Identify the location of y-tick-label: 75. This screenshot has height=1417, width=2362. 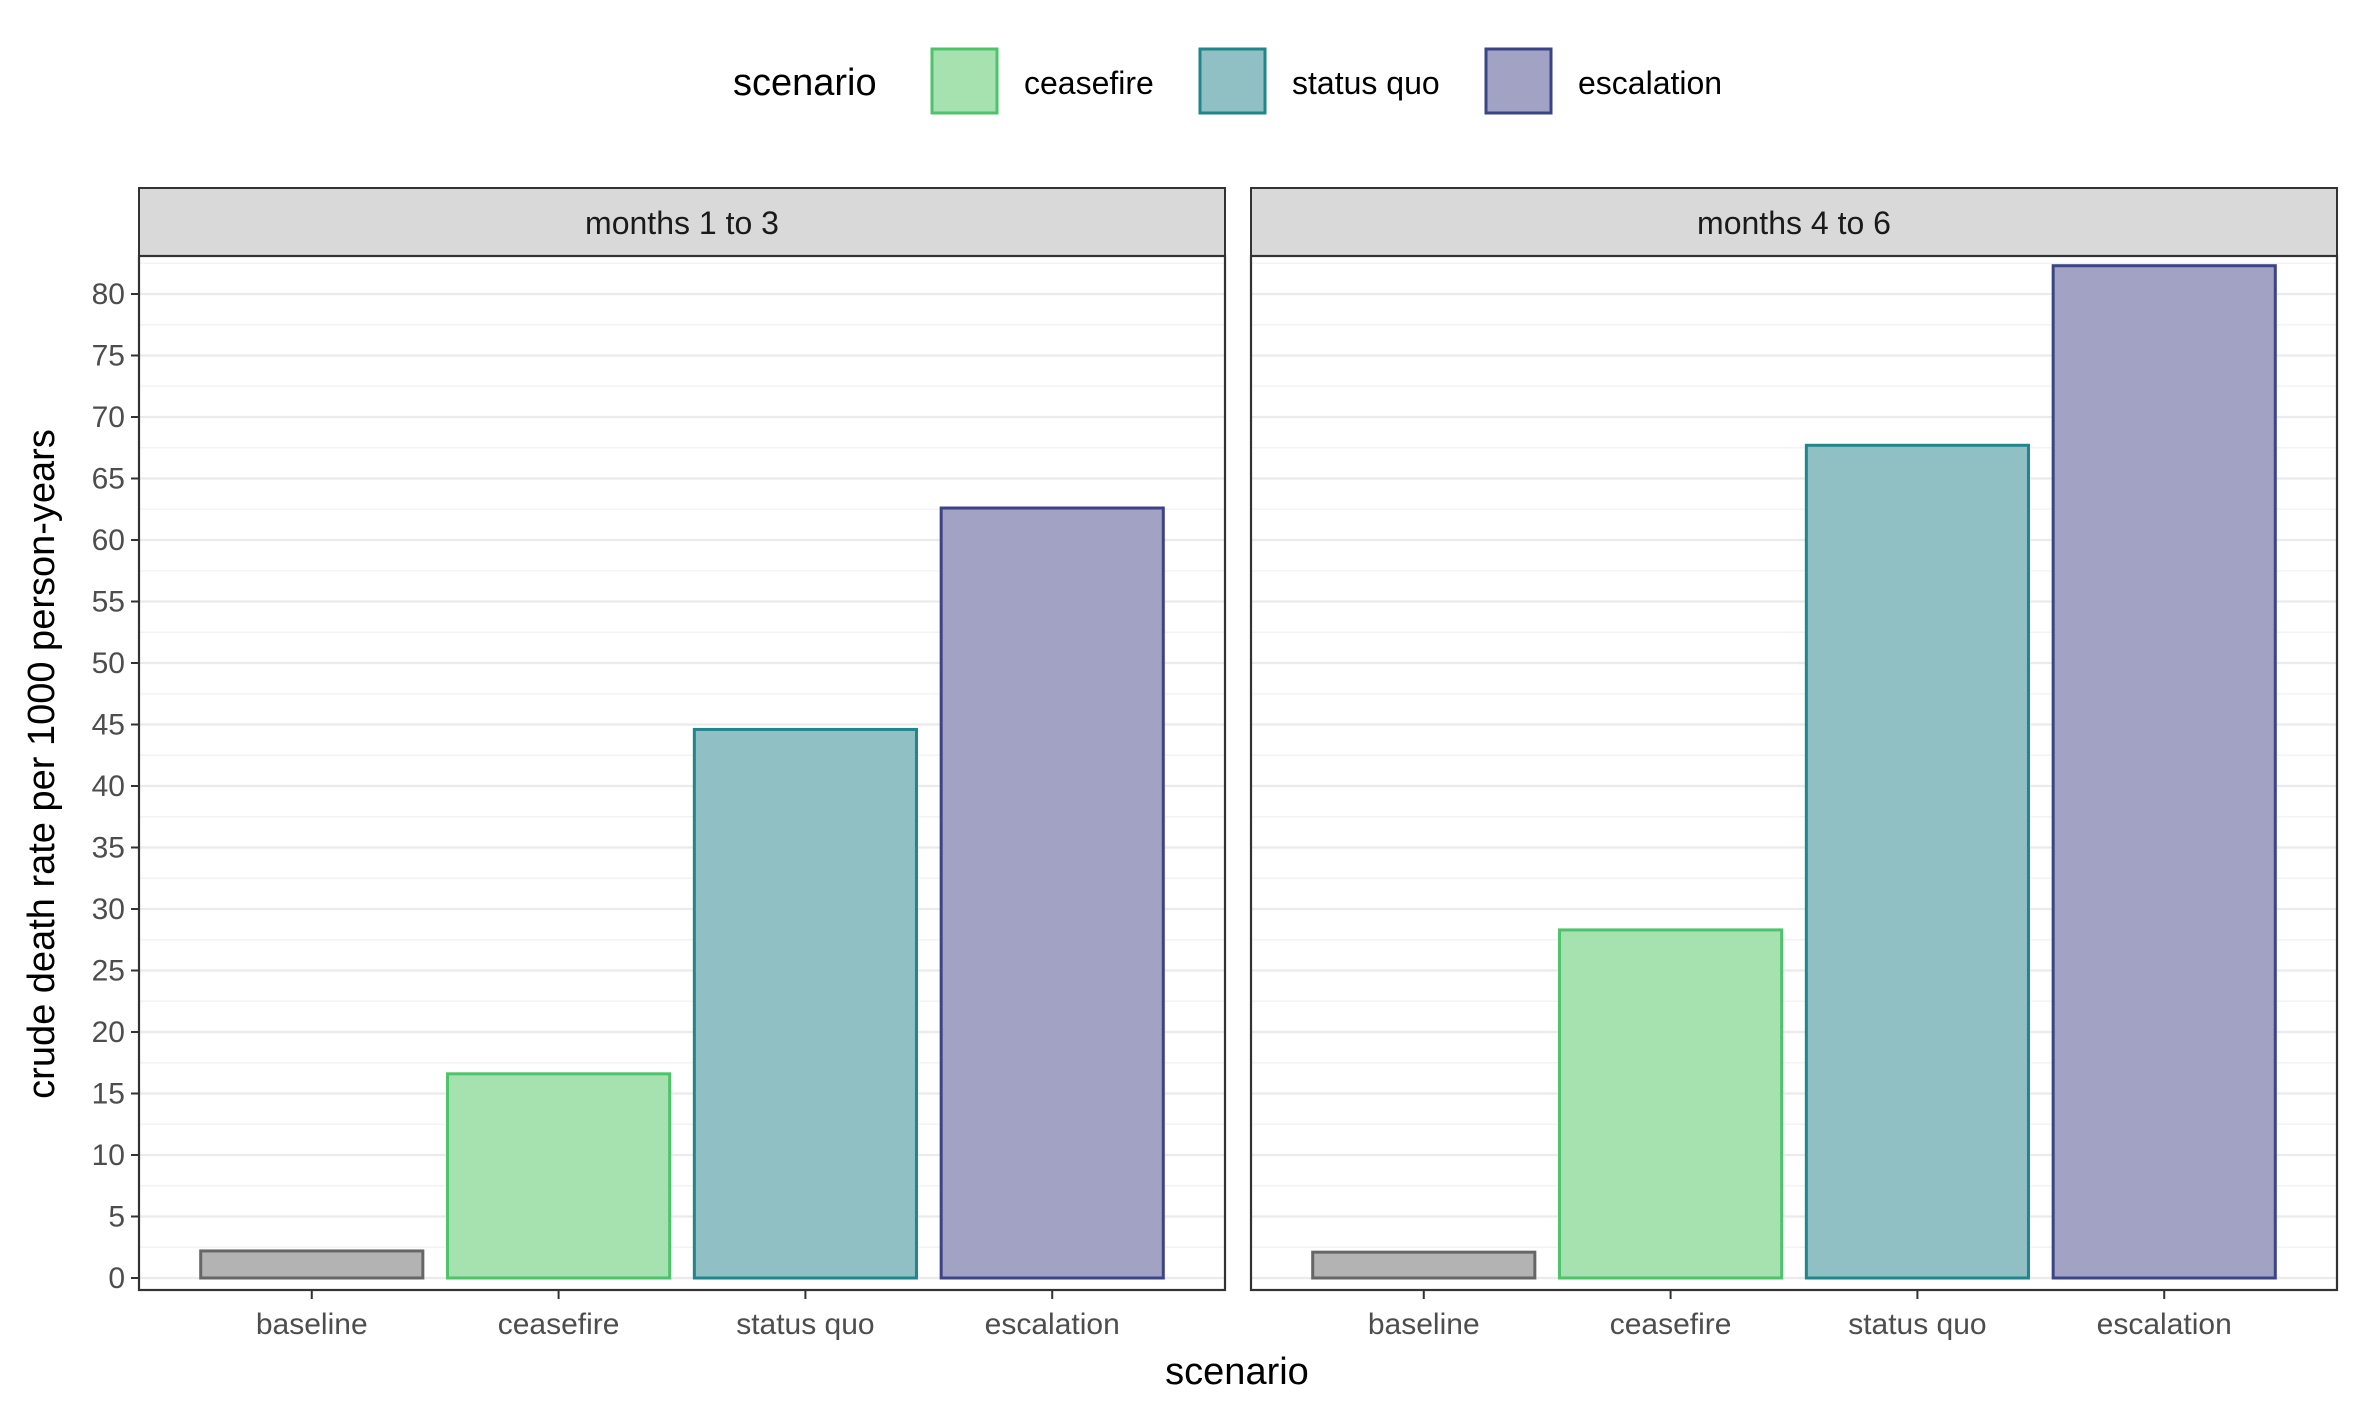
(108, 356).